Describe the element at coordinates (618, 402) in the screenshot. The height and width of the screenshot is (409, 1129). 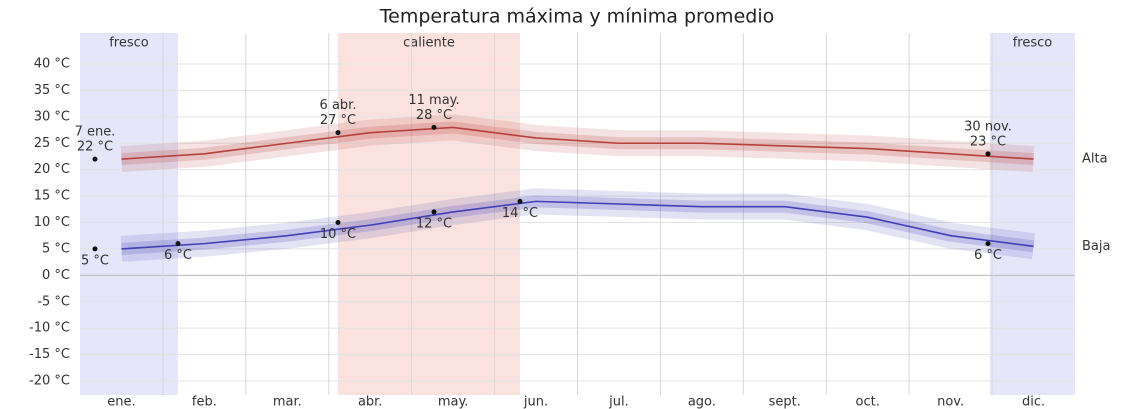
I see `x-tick-label: jul.` at that location.